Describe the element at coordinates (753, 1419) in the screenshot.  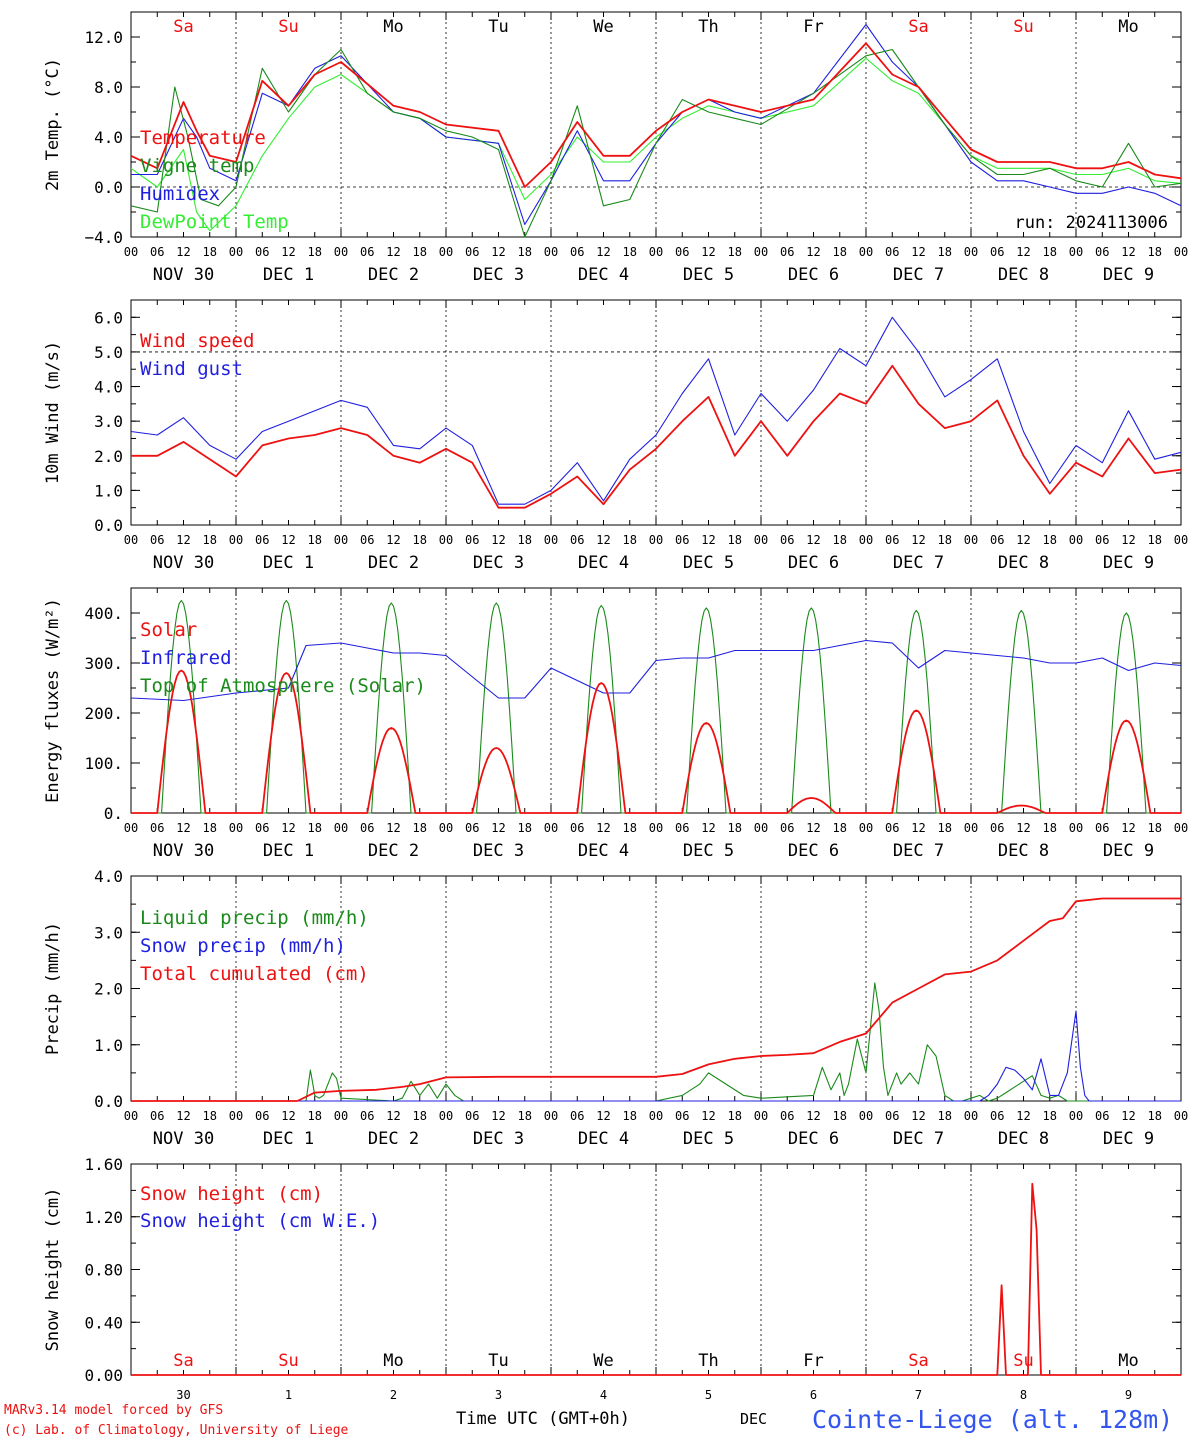
I see `month-label: DEC` at that location.